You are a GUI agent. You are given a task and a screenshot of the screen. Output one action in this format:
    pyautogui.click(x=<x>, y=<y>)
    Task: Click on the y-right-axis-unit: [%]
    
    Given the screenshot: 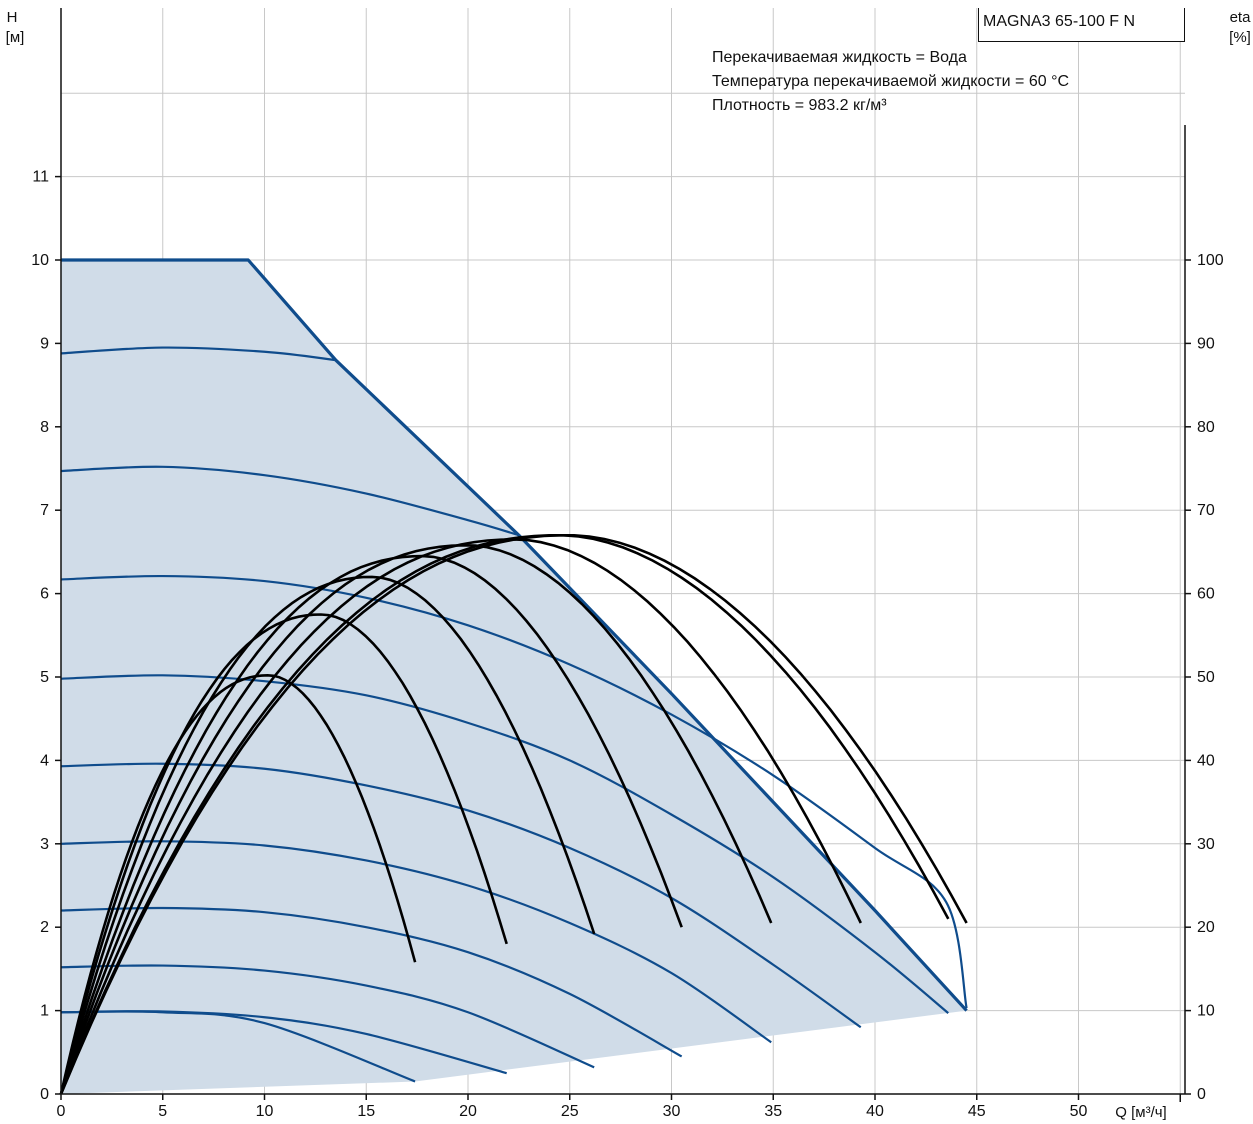 What is the action you would take?
    pyautogui.click(x=1240, y=37)
    